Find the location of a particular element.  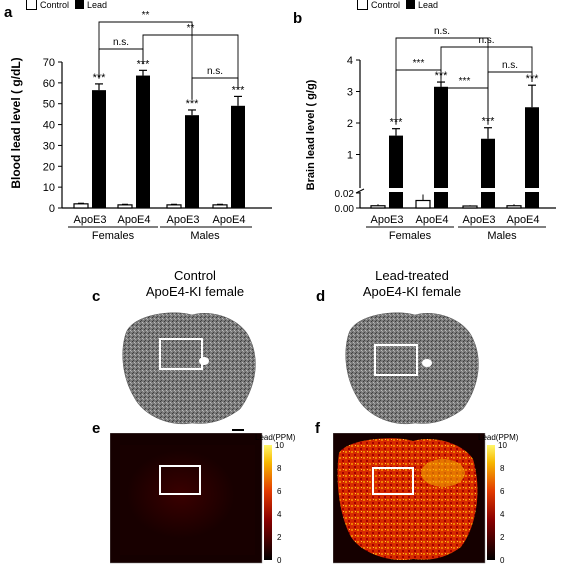

y-tick-label: 3 is located at coordinates (350, 93).